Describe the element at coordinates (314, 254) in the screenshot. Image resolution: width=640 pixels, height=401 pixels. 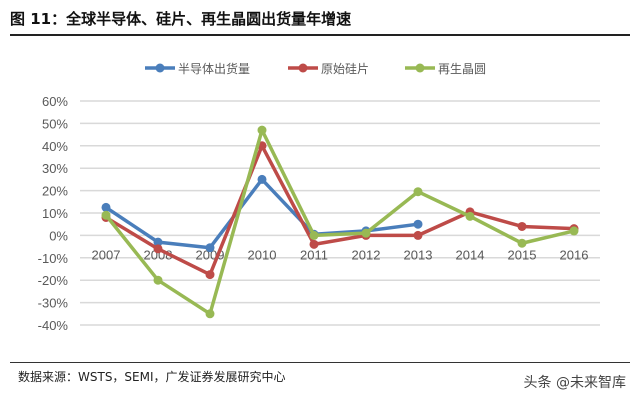
I see `x-tick-label: 2011` at that location.